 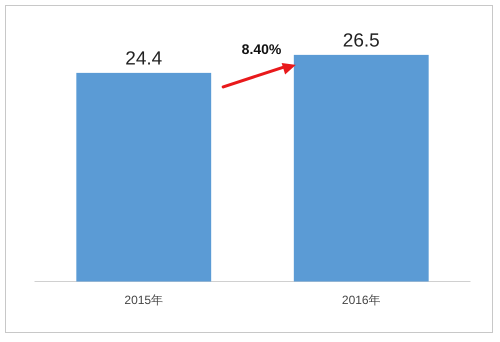 I want to click on data-label: 24.4, so click(x=144, y=59).